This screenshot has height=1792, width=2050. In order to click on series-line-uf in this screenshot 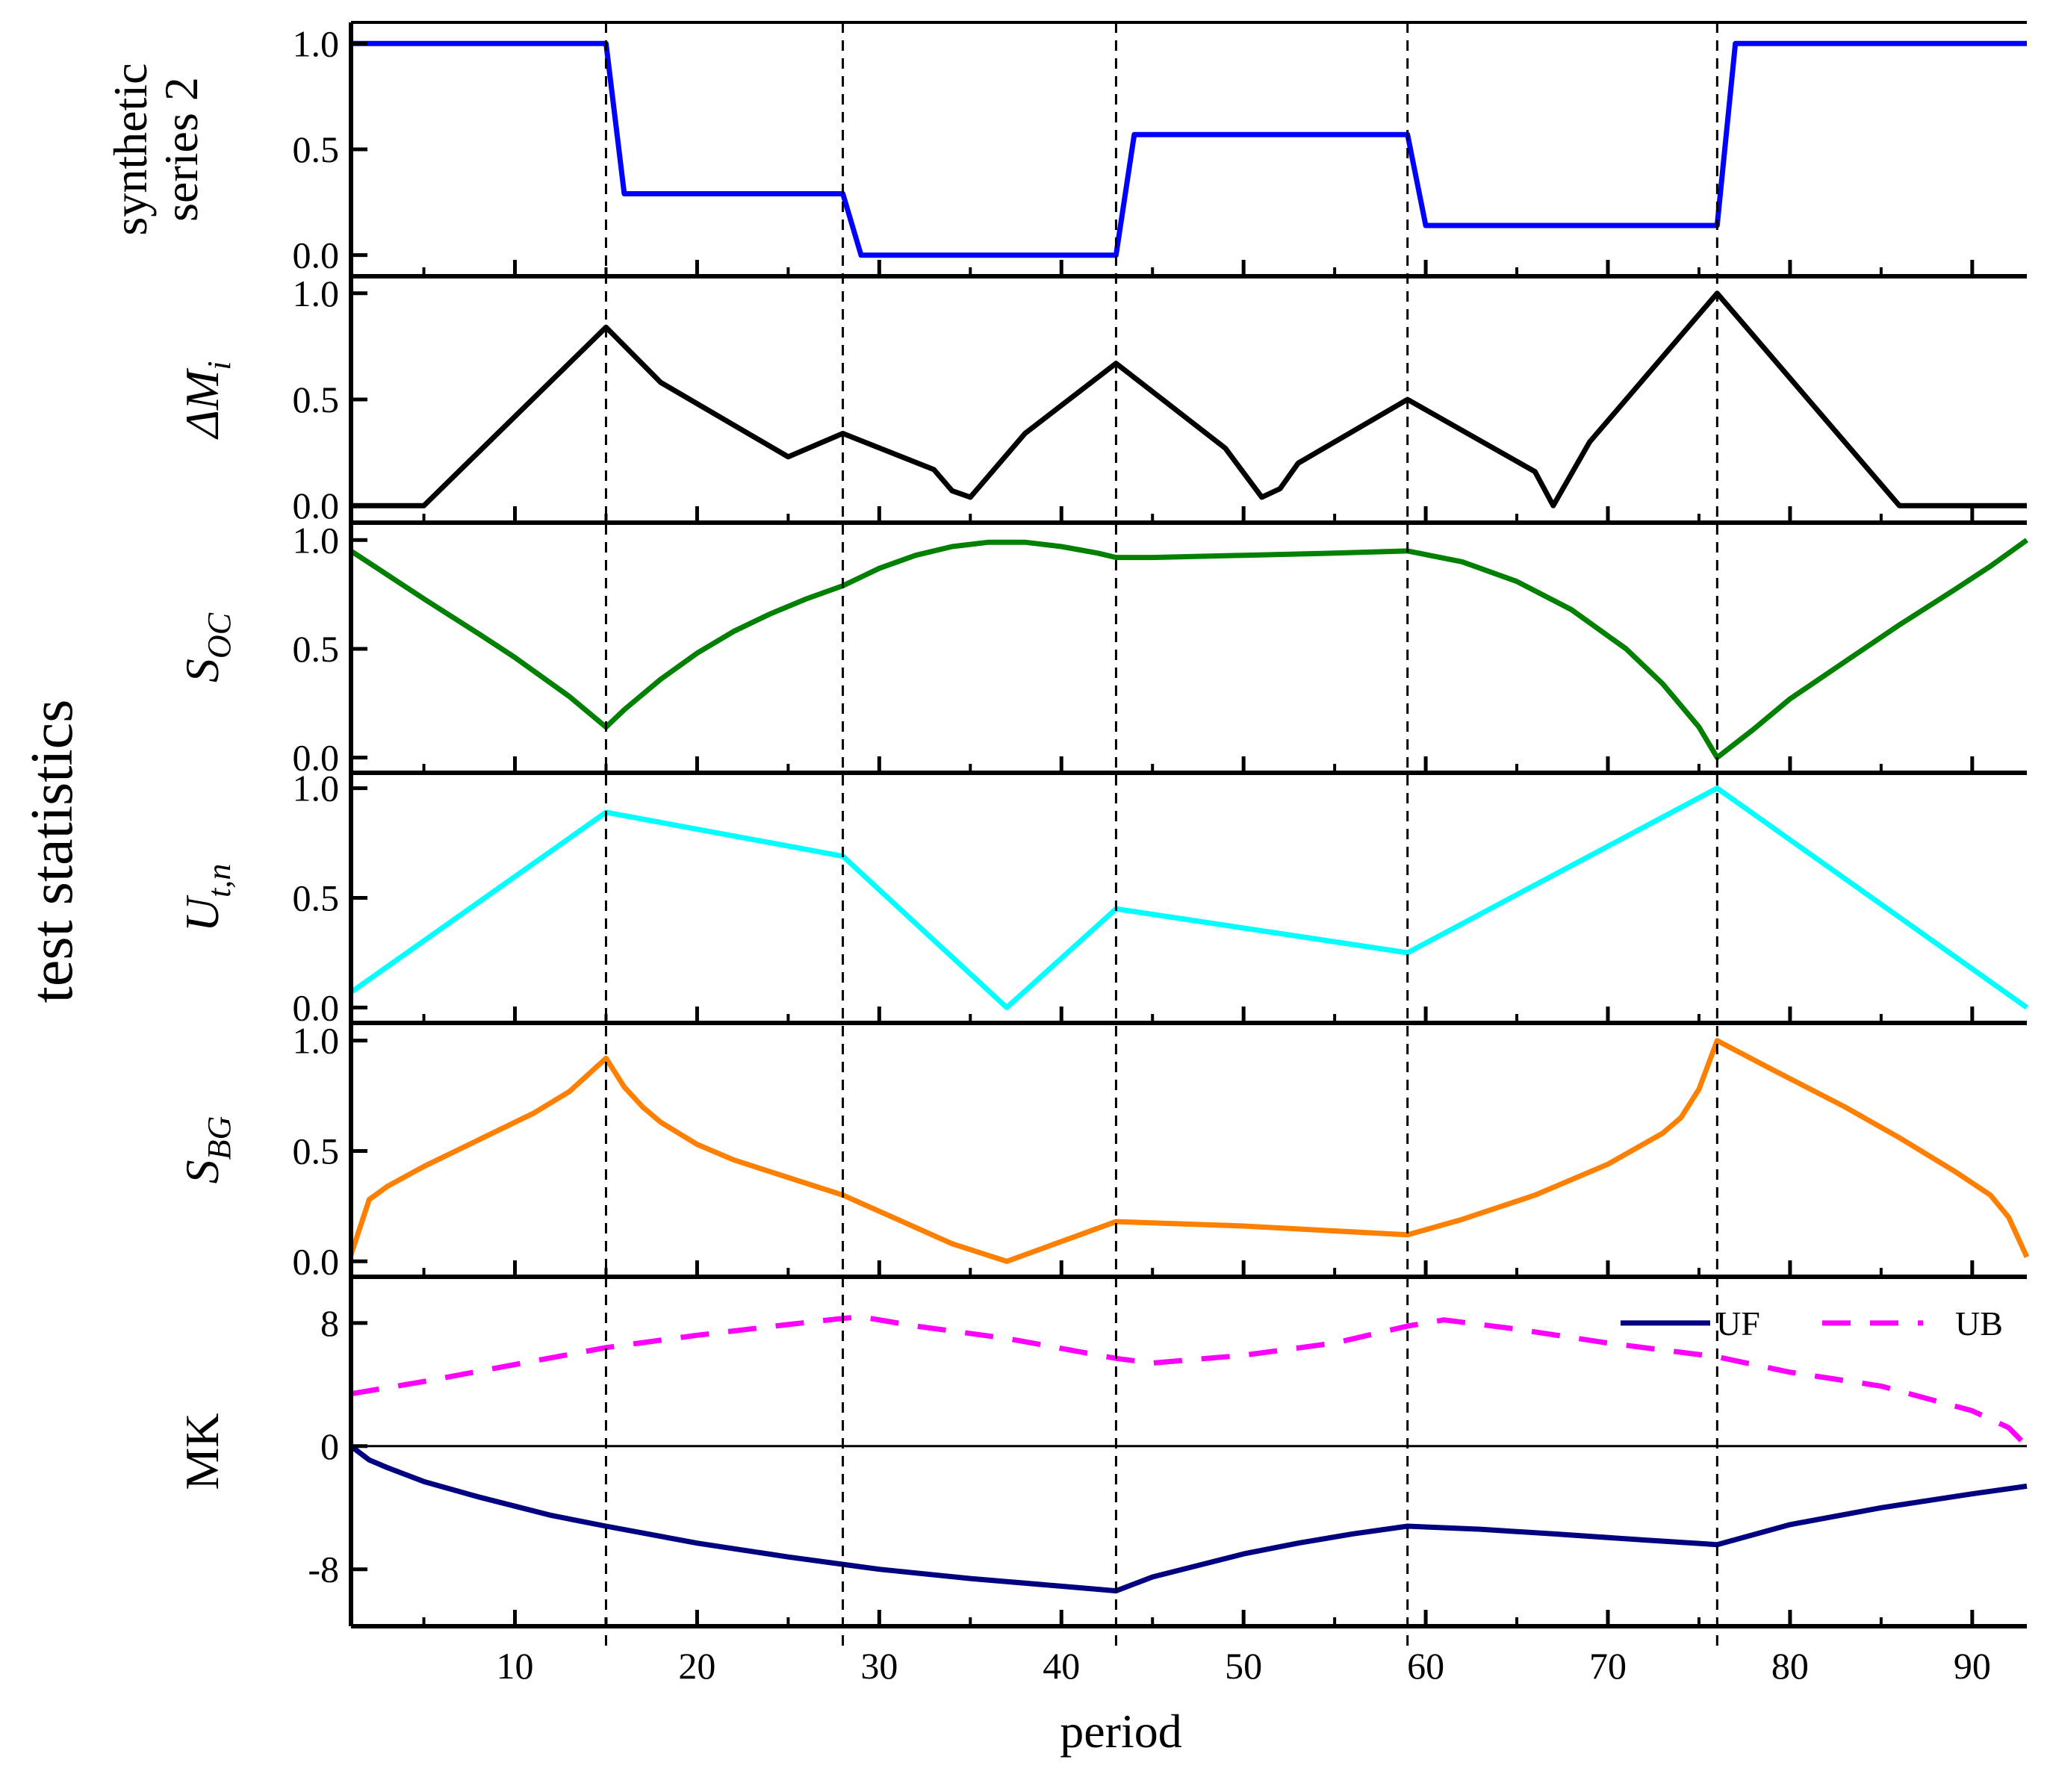, I will do `click(1188, 1519)`.